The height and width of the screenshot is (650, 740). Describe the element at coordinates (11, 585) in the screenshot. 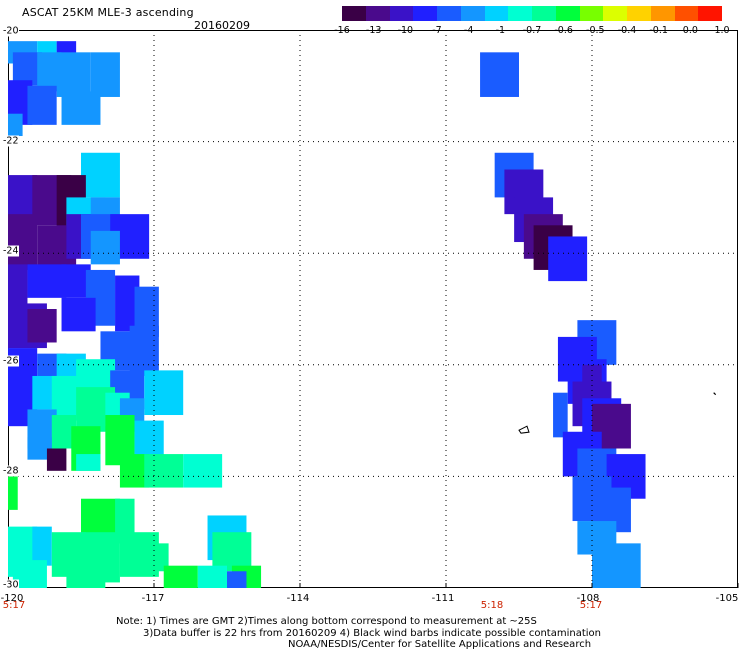

I see `lat-label-30: -30` at that location.